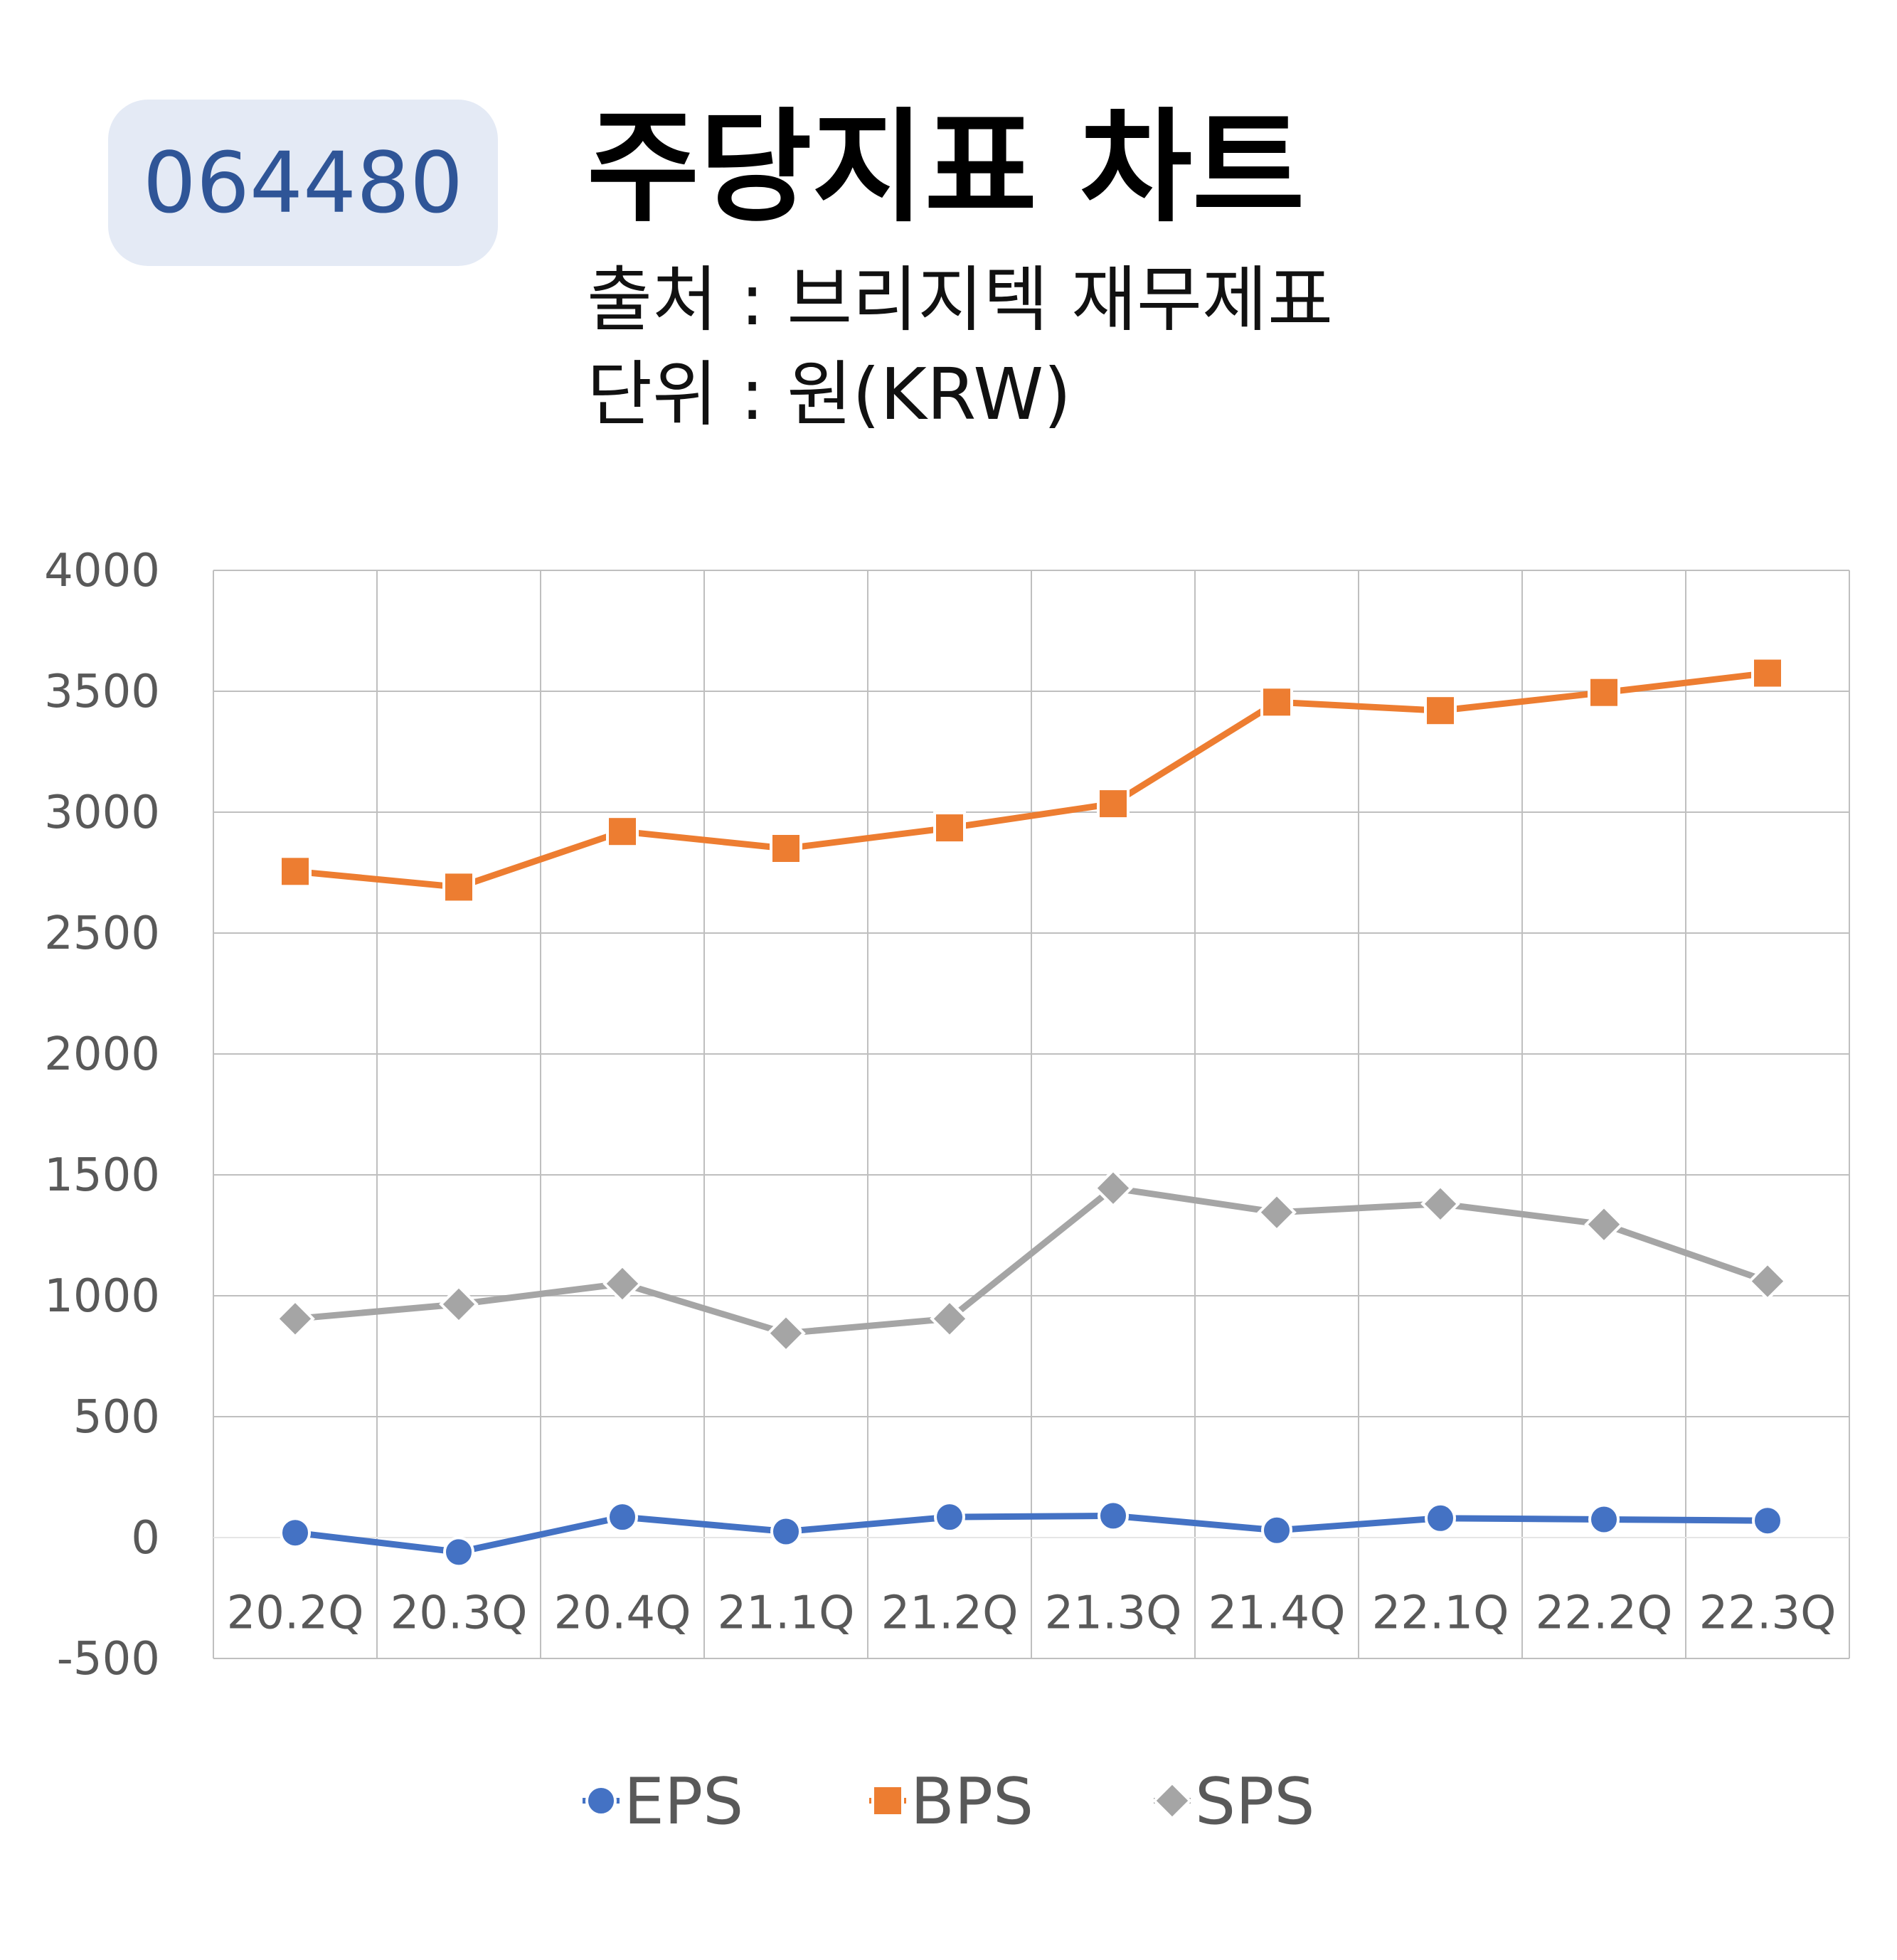 This screenshot has width=1897, height=1960. I want to click on legend-label: SPS, so click(1255, 1801).